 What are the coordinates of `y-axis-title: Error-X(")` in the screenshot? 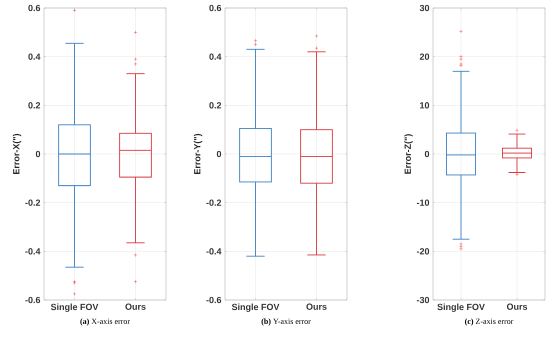 It's located at (17, 154).